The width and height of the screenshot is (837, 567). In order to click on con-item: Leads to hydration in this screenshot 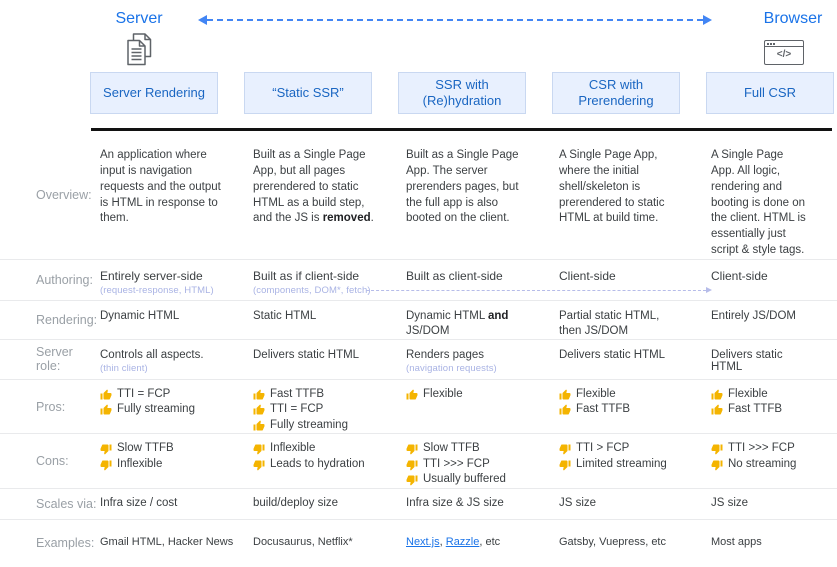, I will do `click(315, 465)`.